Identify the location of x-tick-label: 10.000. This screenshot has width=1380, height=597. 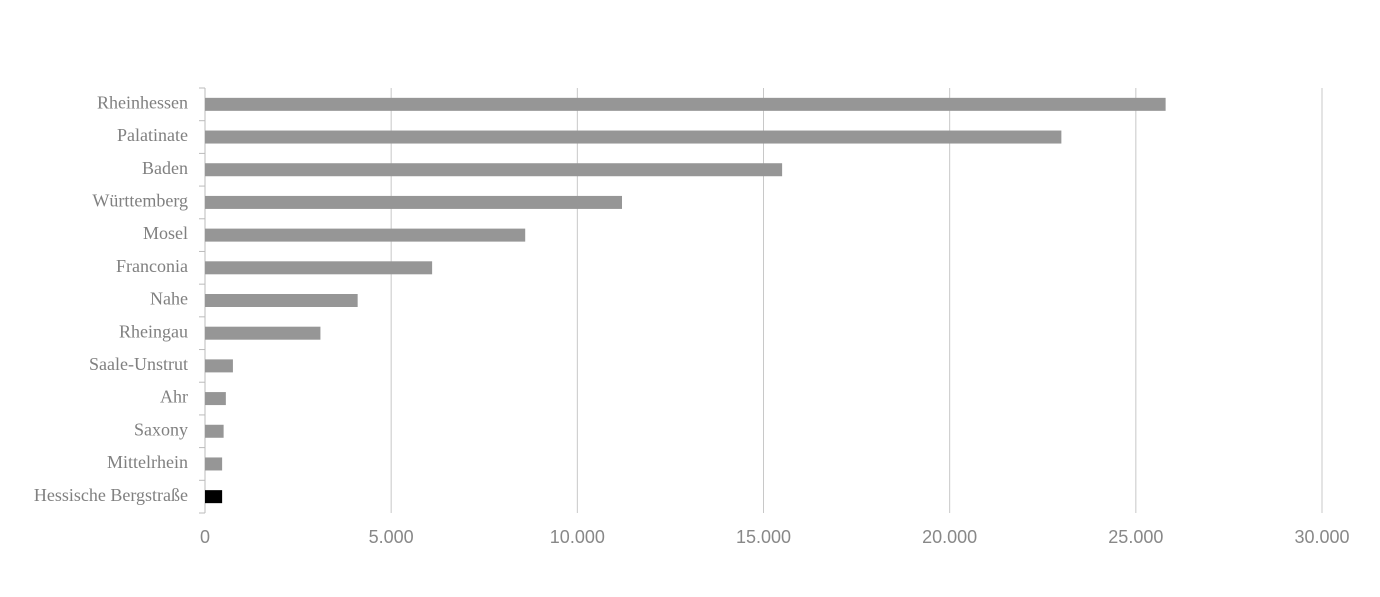
(577, 537).